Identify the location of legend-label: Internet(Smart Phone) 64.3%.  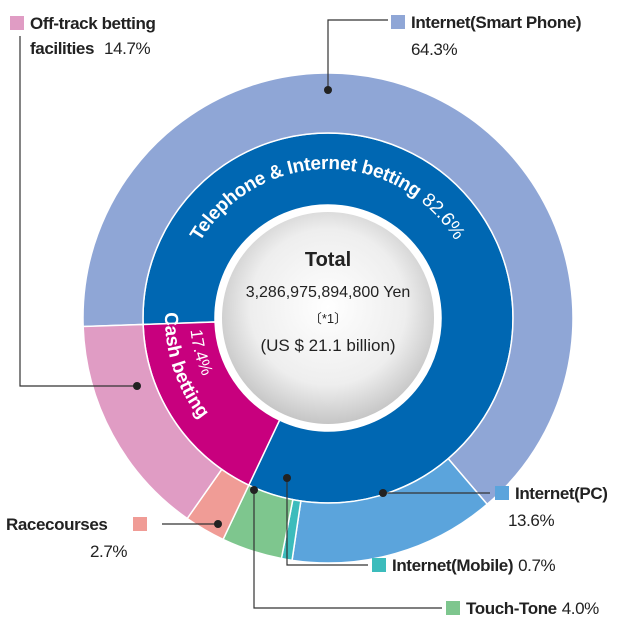
(486, 36).